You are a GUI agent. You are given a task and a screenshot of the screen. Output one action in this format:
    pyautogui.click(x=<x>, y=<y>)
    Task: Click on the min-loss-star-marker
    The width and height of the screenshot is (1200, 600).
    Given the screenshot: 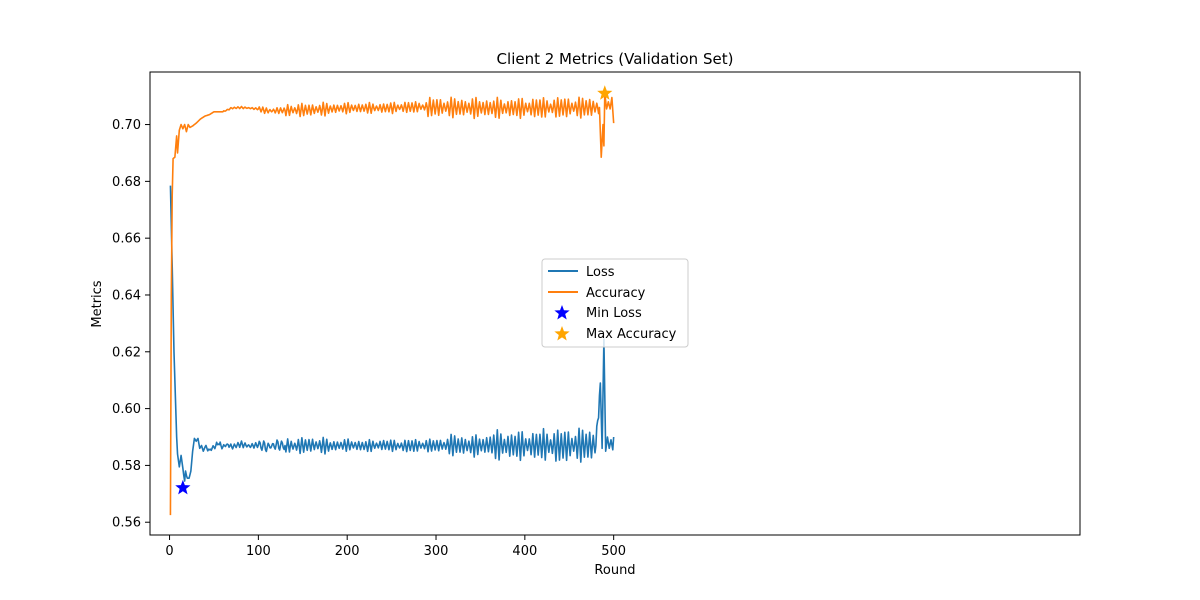 What is the action you would take?
    pyautogui.click(x=183, y=487)
    